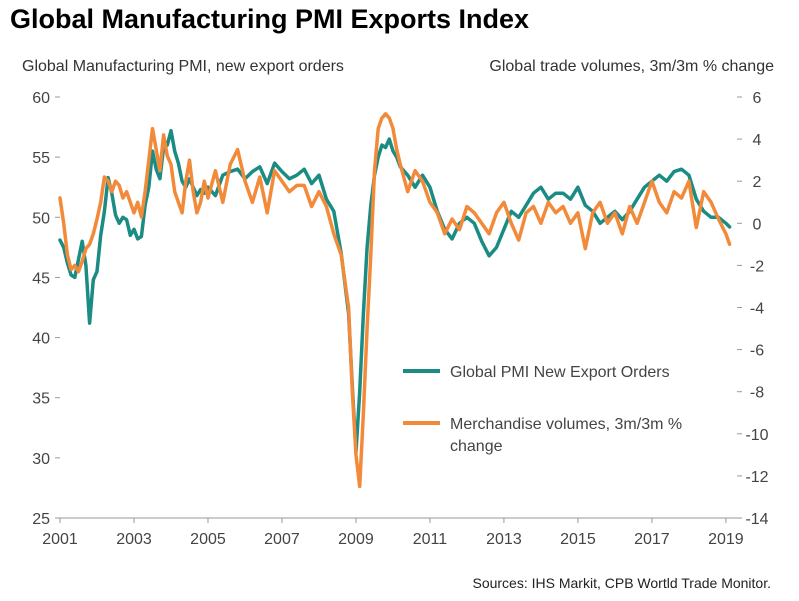  What do you see at coordinates (757, 393) in the screenshot?
I see `right-y-tick-label: -8` at bounding box center [757, 393].